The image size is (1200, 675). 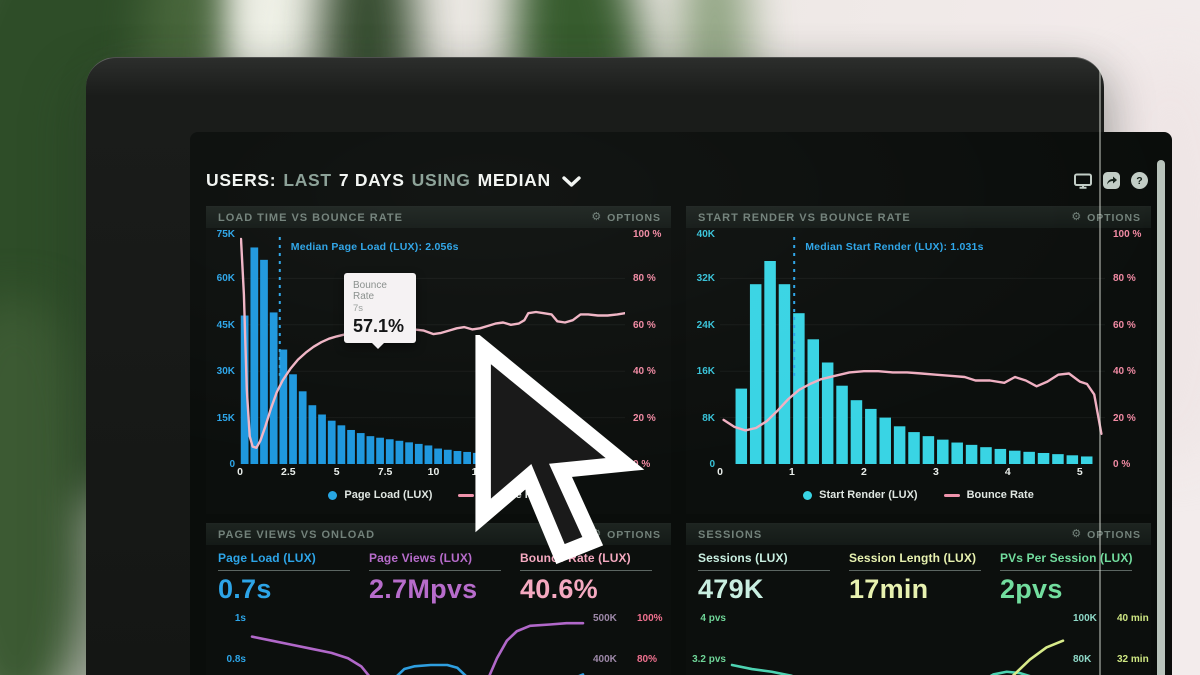 What do you see at coordinates (225, 325) in the screenshot?
I see `y-tick-label: 45K` at bounding box center [225, 325].